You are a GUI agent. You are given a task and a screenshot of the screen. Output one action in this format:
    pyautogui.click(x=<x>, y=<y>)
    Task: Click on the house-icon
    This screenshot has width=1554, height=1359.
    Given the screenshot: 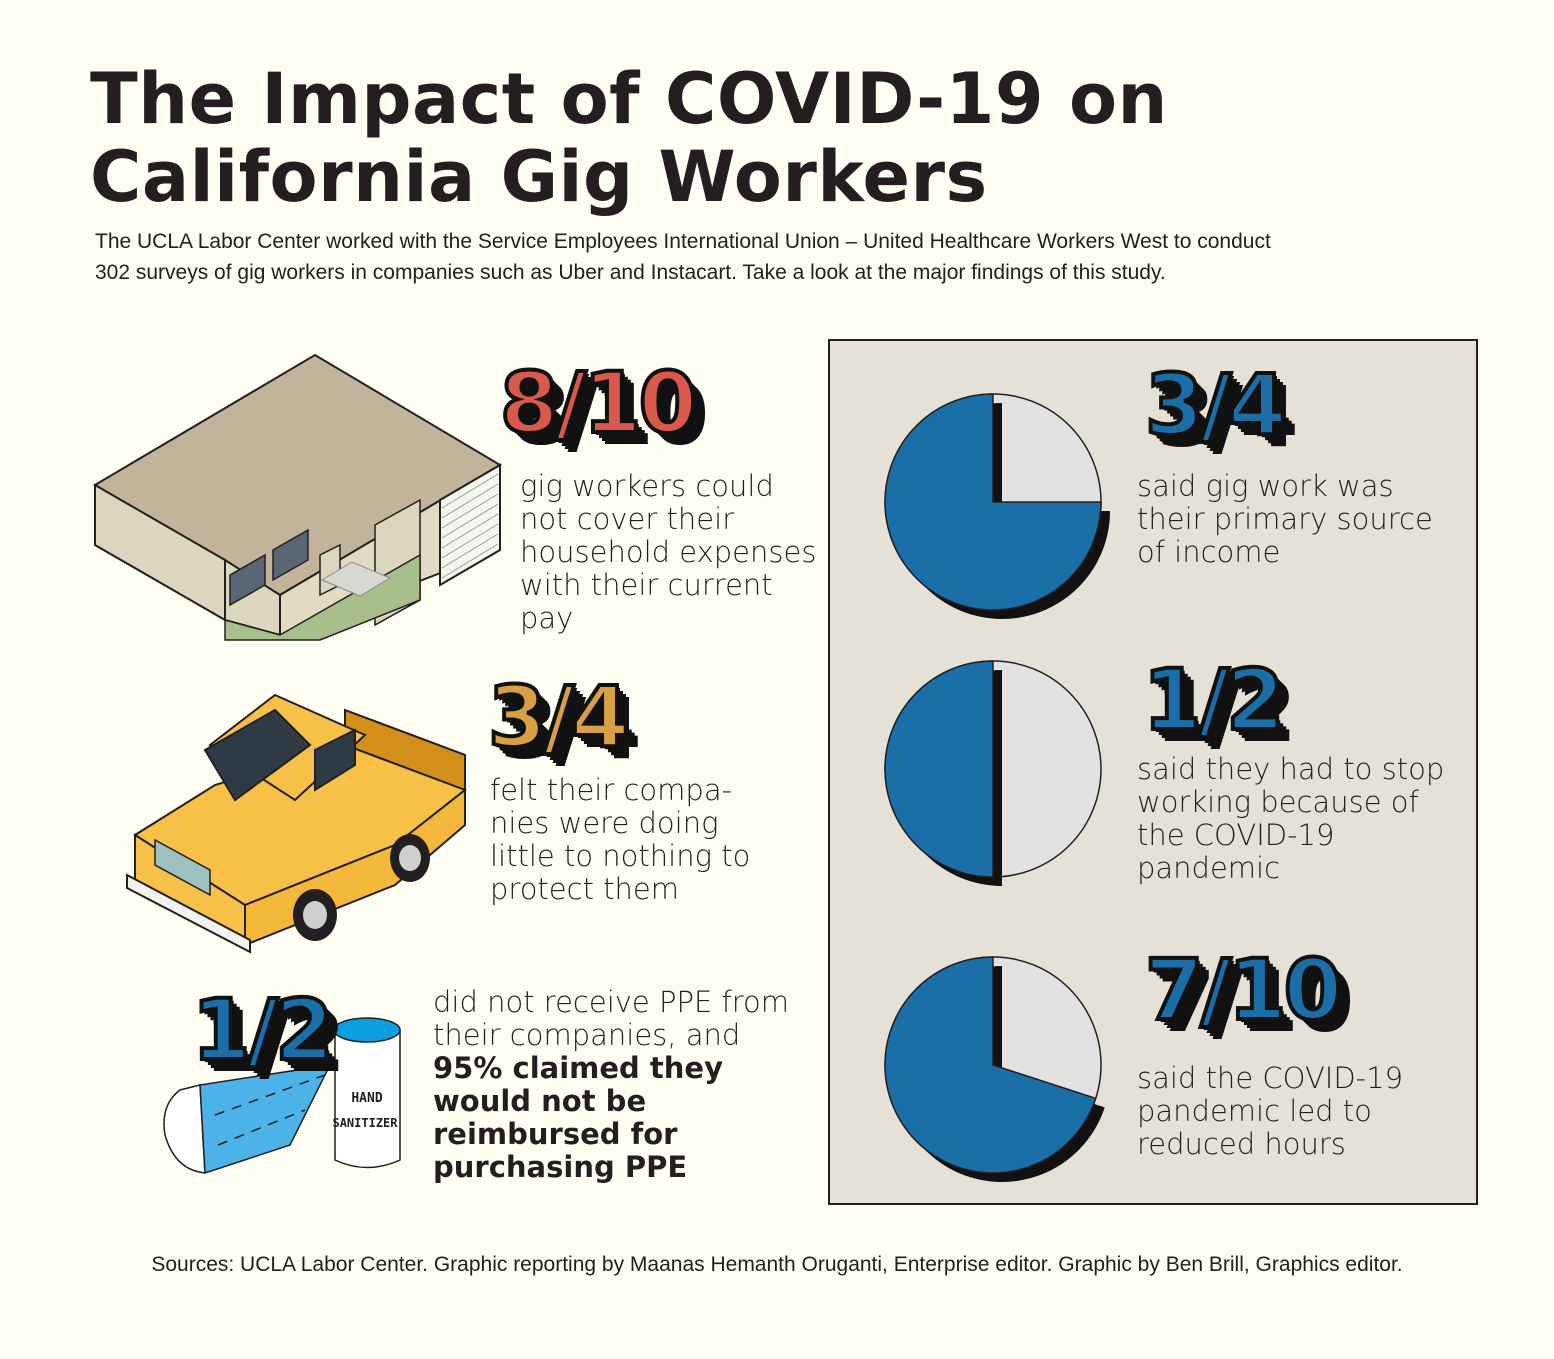 What is the action you would take?
    pyautogui.click(x=297, y=497)
    